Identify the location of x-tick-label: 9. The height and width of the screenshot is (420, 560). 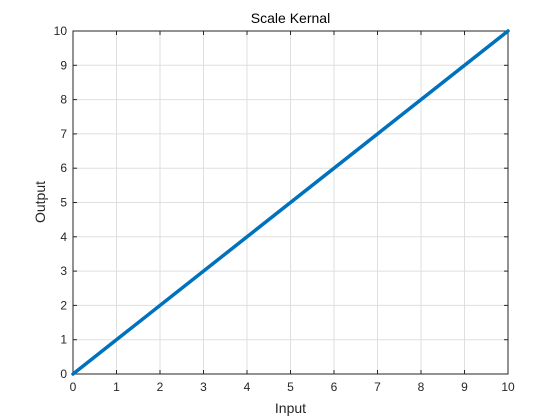
(464, 387).